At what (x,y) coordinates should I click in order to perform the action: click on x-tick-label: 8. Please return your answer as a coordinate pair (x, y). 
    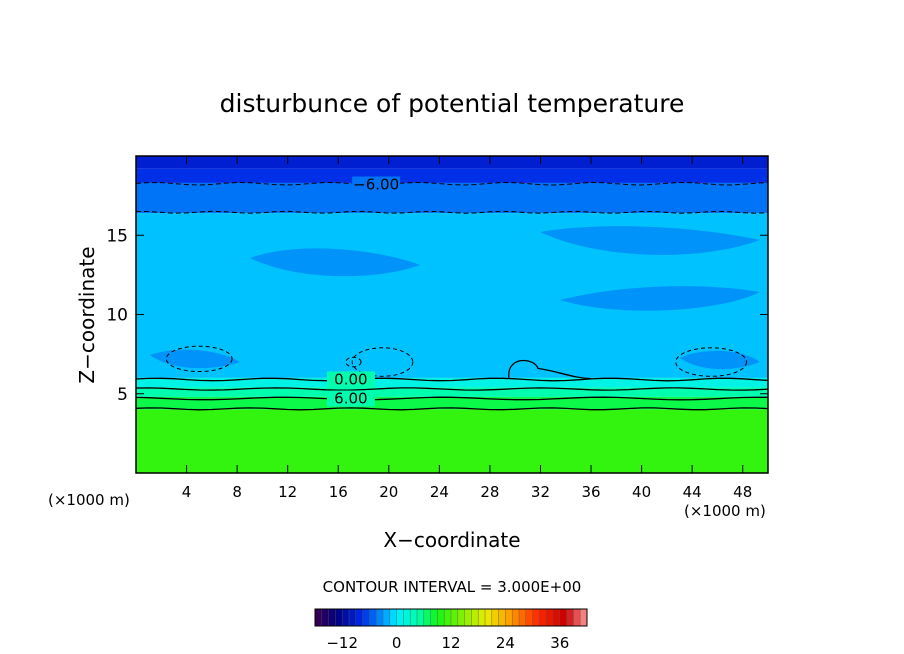
    Looking at the image, I should click on (237, 492).